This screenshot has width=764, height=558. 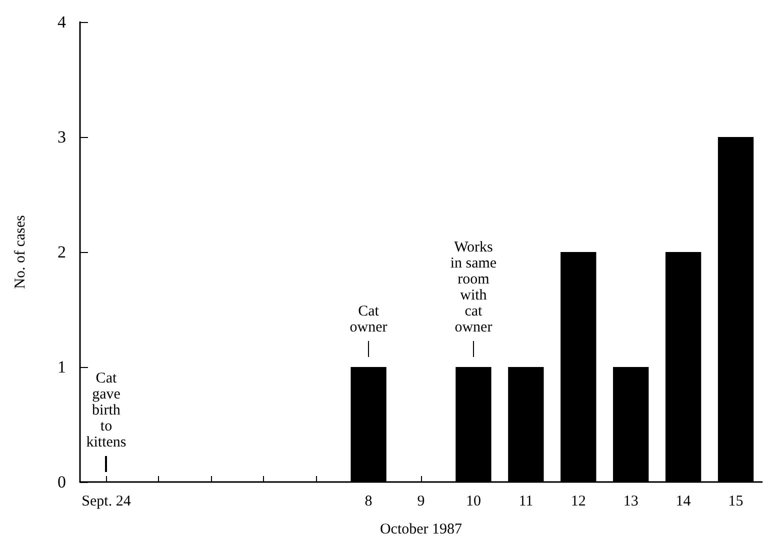 What do you see at coordinates (421, 530) in the screenshot?
I see `x-axis-title: October 1987` at bounding box center [421, 530].